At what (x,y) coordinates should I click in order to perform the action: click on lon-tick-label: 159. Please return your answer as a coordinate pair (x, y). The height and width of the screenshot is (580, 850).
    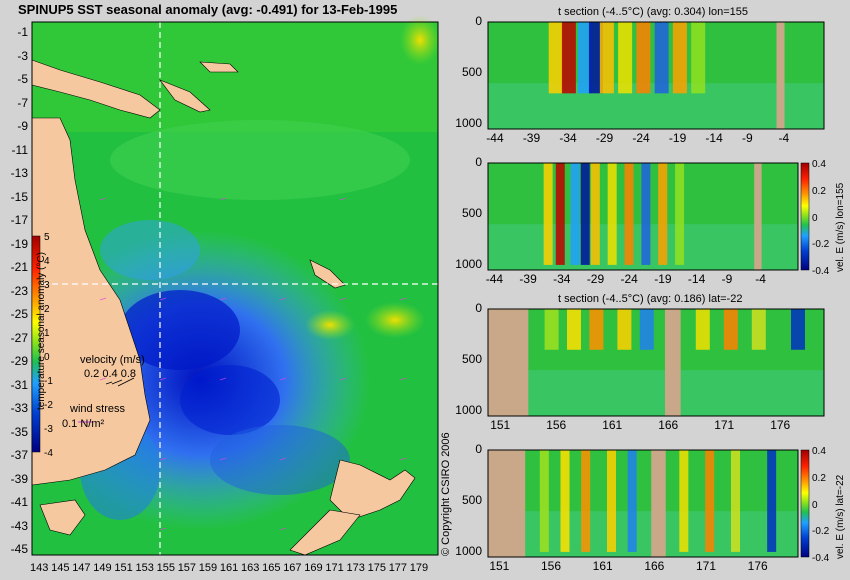
    Looking at the image, I should click on (208, 568).